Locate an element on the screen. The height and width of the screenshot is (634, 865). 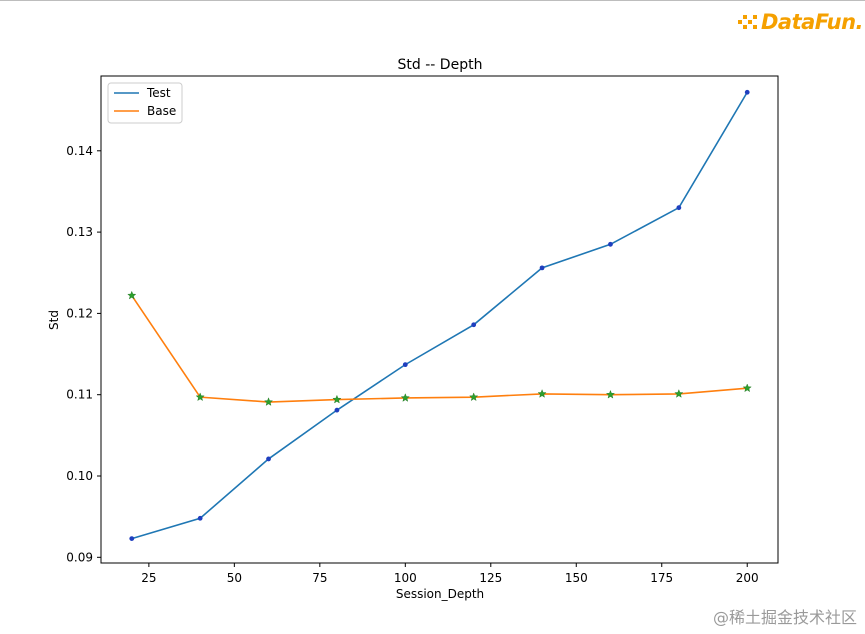
x-tick-label: 175 is located at coordinates (661, 578).